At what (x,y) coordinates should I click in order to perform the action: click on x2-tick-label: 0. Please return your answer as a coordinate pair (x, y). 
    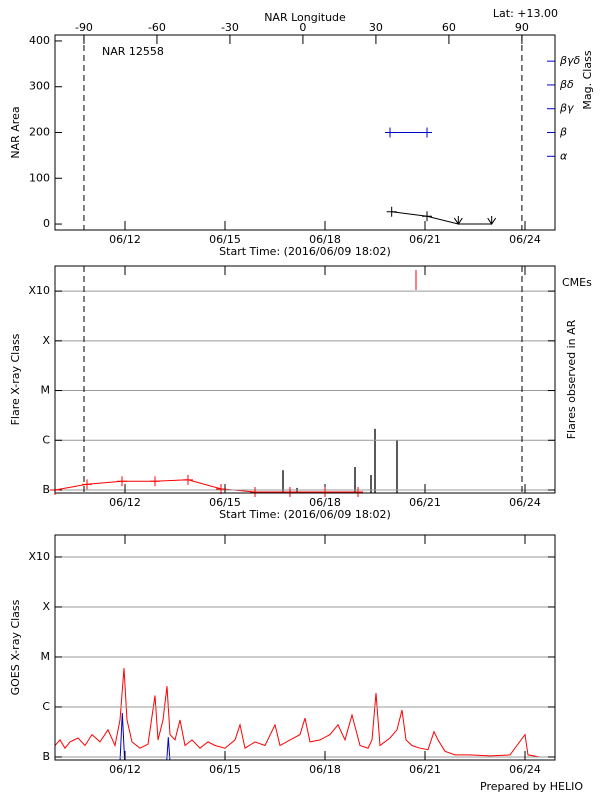
    Looking at the image, I should click on (302, 27).